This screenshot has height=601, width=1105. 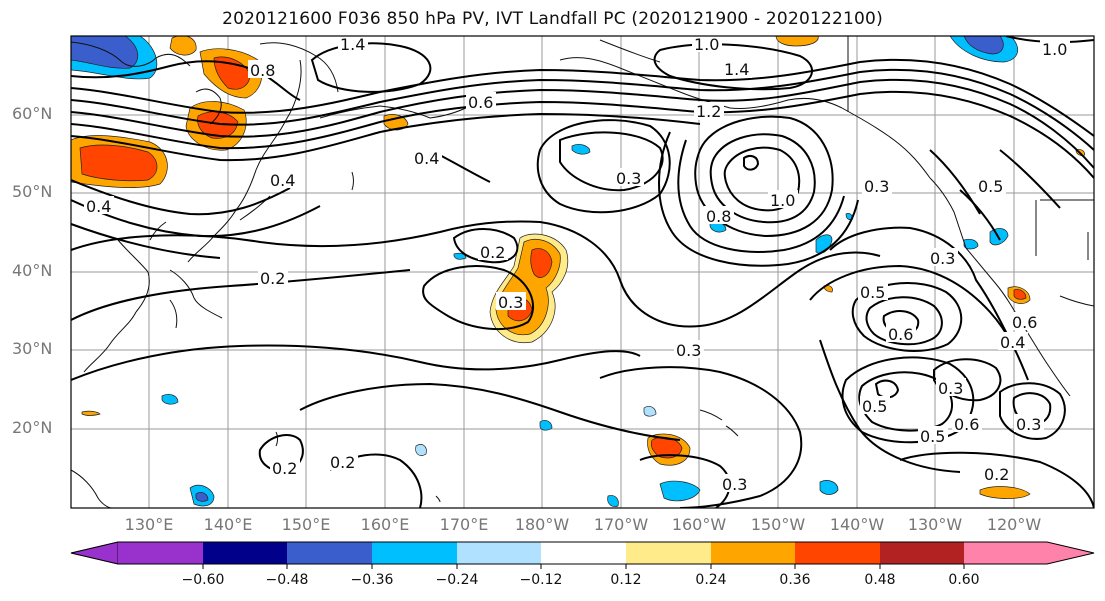 What do you see at coordinates (385, 524) in the screenshot?
I see `lon-label-160e: 160°E` at bounding box center [385, 524].